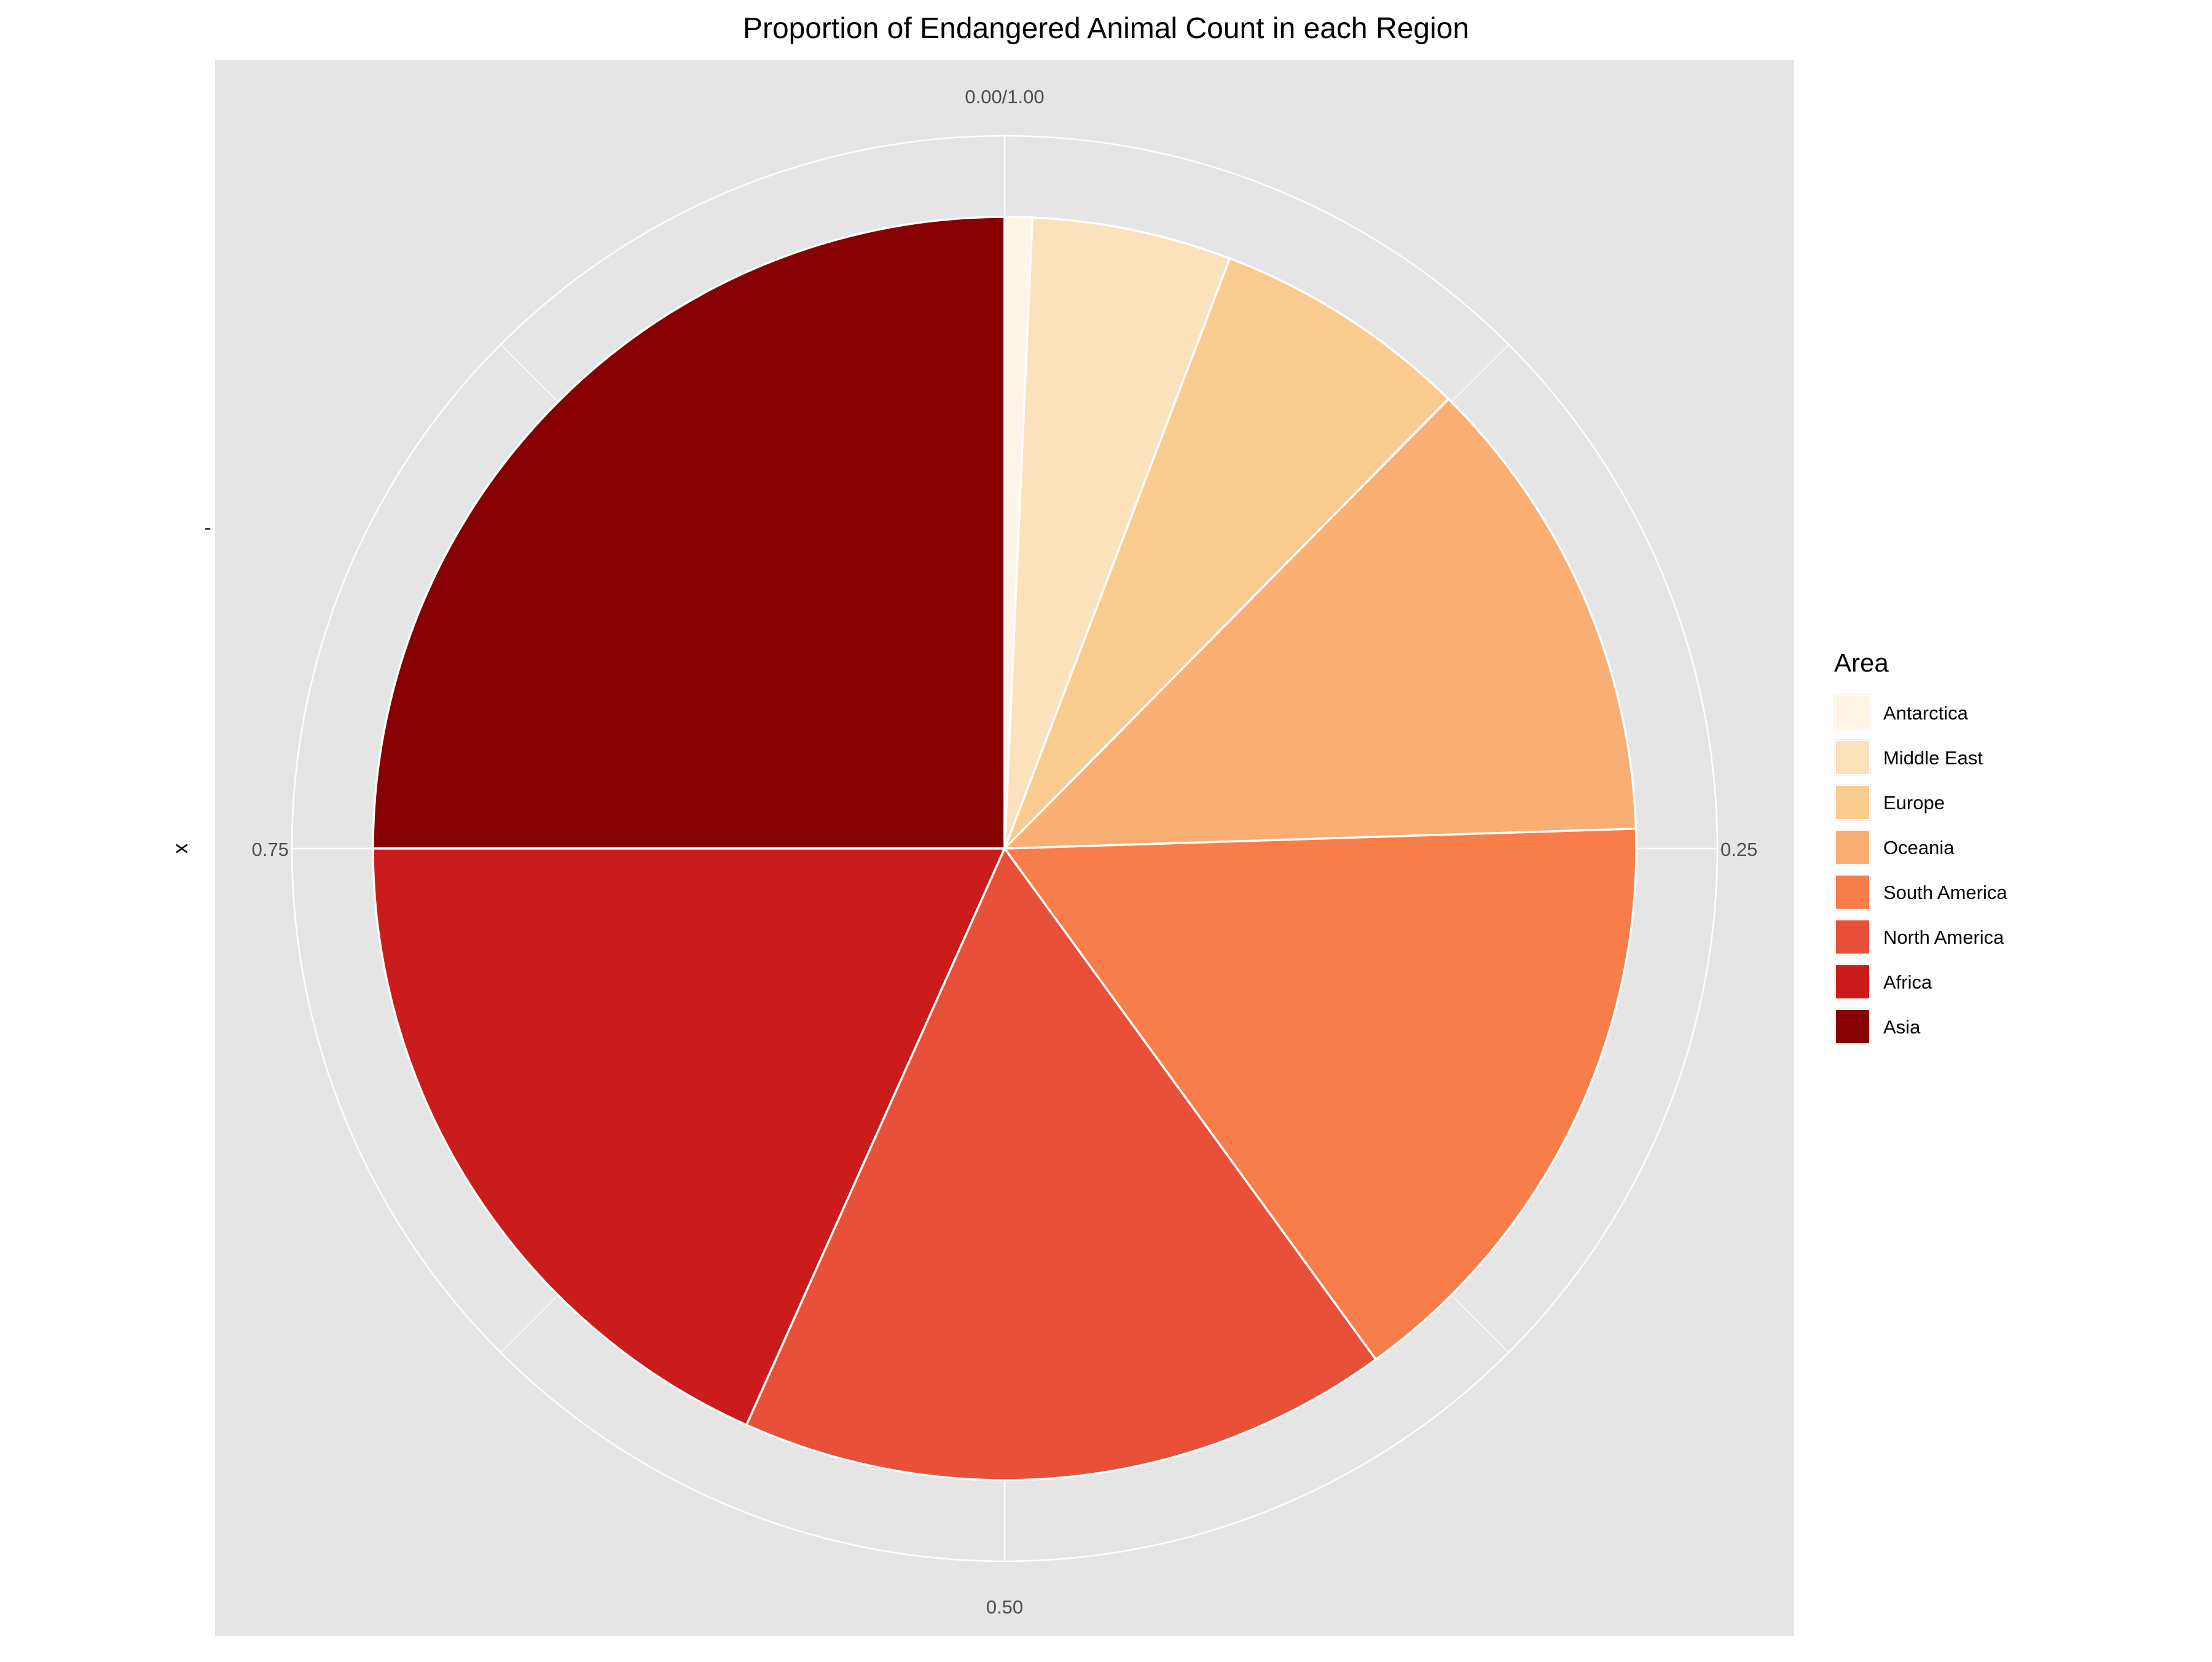 The image size is (2212, 1662). What do you see at coordinates (689, 1137) in the screenshot?
I see `slice-africa` at bounding box center [689, 1137].